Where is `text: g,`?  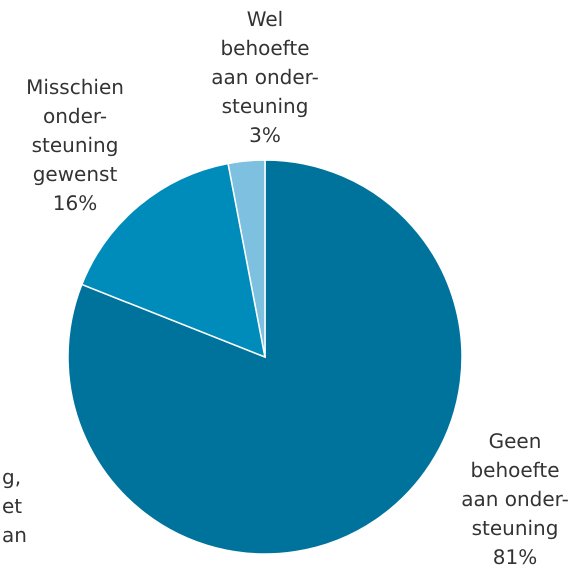
text: g, is located at coordinates (12, 477).